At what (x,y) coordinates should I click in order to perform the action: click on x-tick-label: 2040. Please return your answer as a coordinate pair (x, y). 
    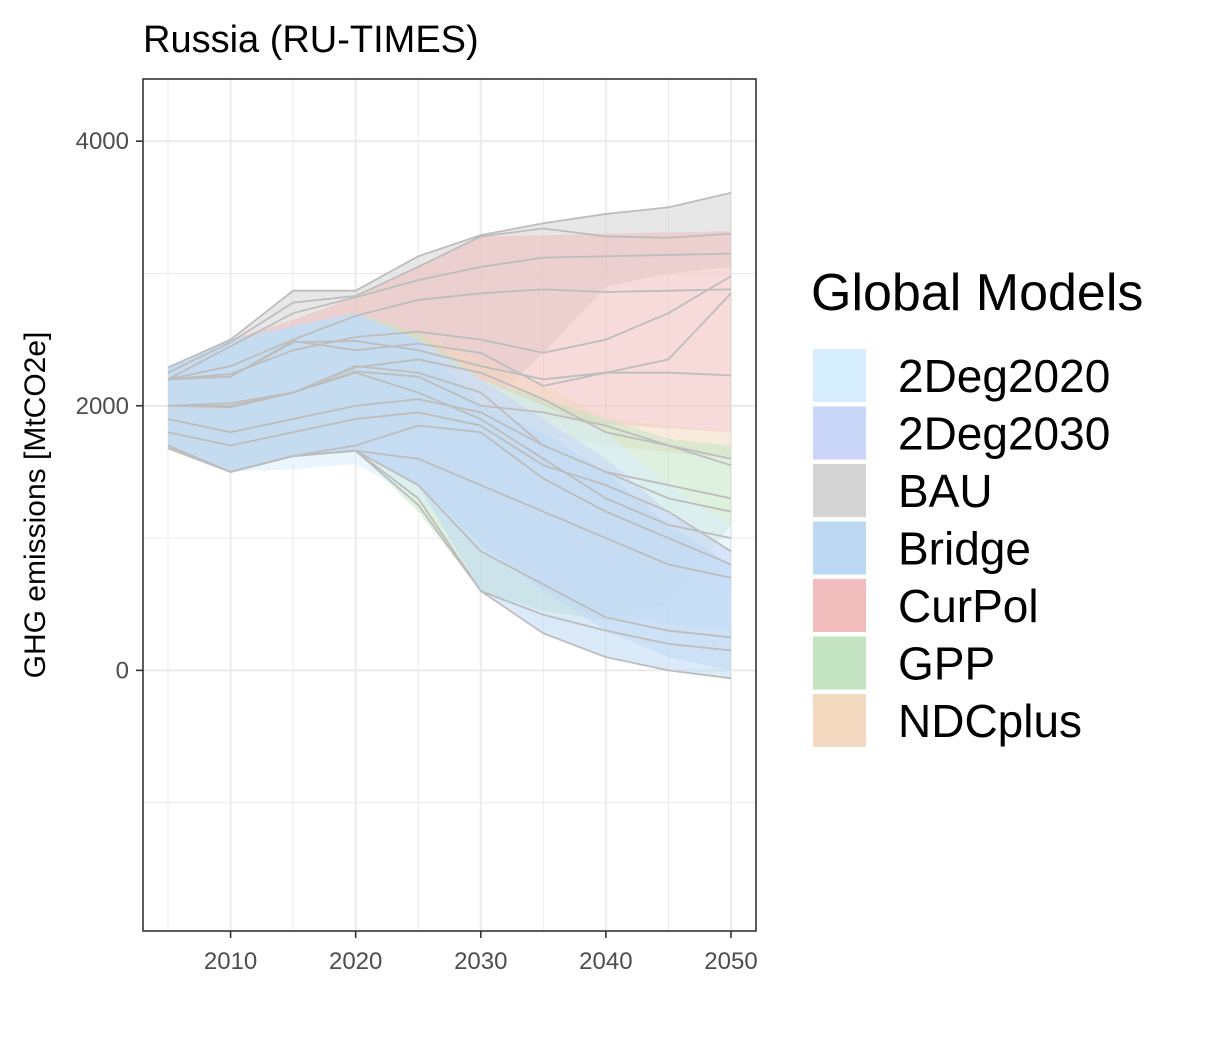
    Looking at the image, I should click on (605, 961).